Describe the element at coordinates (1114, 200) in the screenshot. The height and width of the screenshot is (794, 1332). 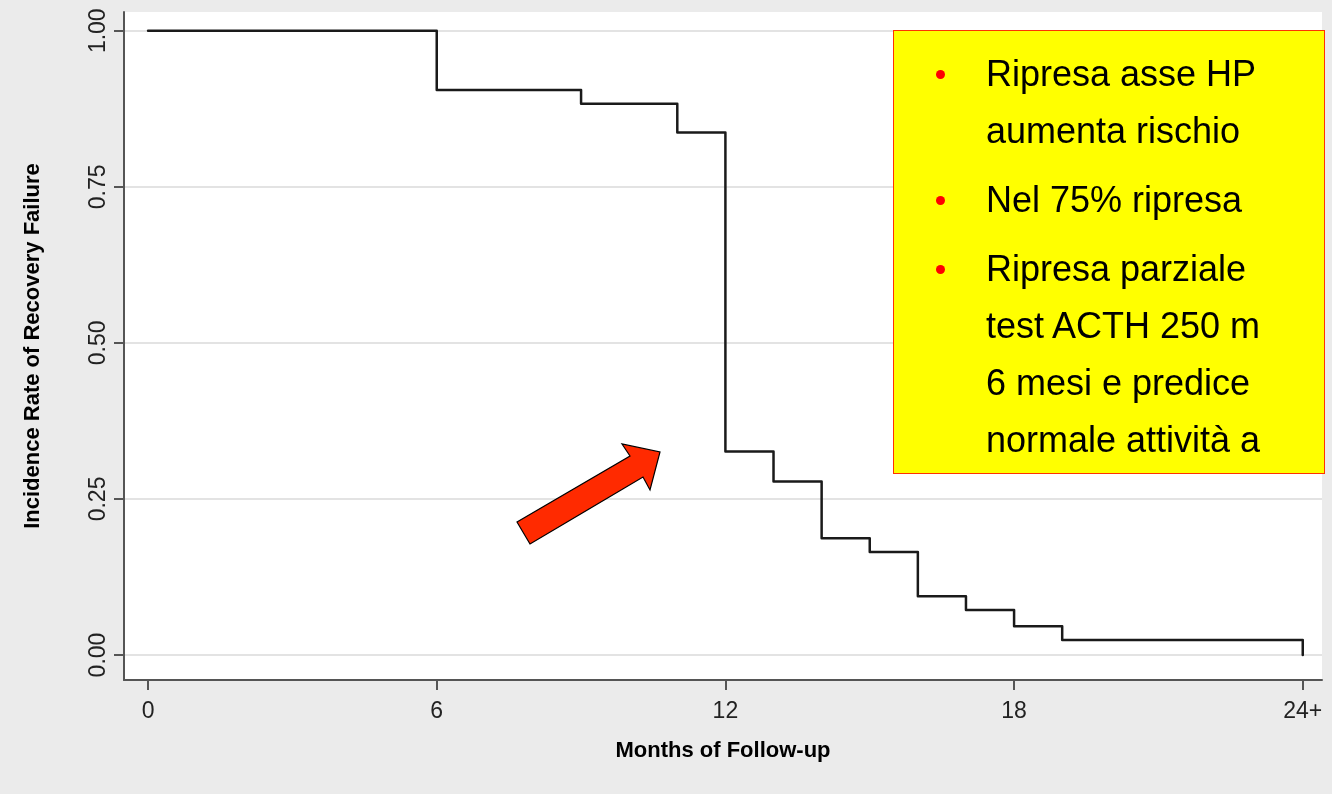
I see `annotation: Nel 75% ripresa` at that location.